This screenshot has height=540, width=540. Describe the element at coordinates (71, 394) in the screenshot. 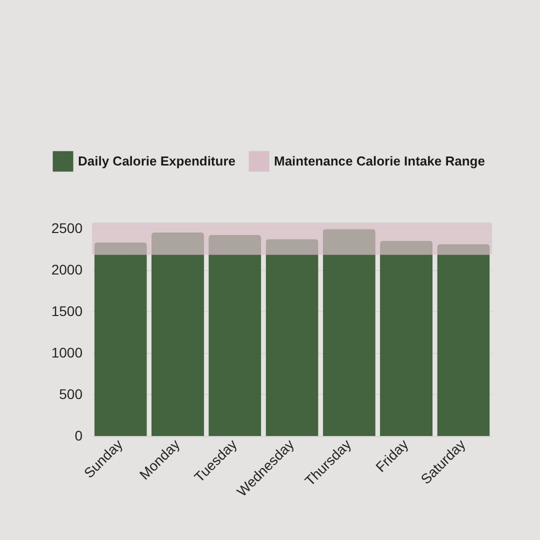

I see `y-tick-label: 500` at that location.